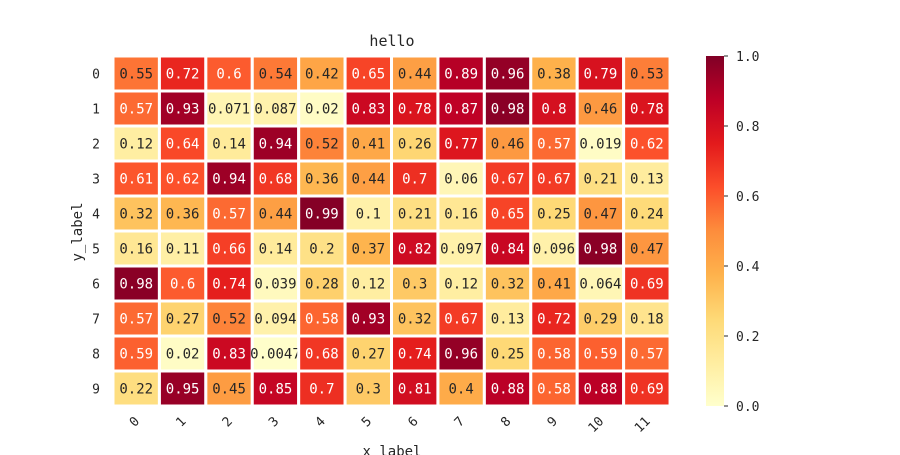  Describe the element at coordinates (183, 250) in the screenshot. I see `cell-value-label: 0.11` at that location.